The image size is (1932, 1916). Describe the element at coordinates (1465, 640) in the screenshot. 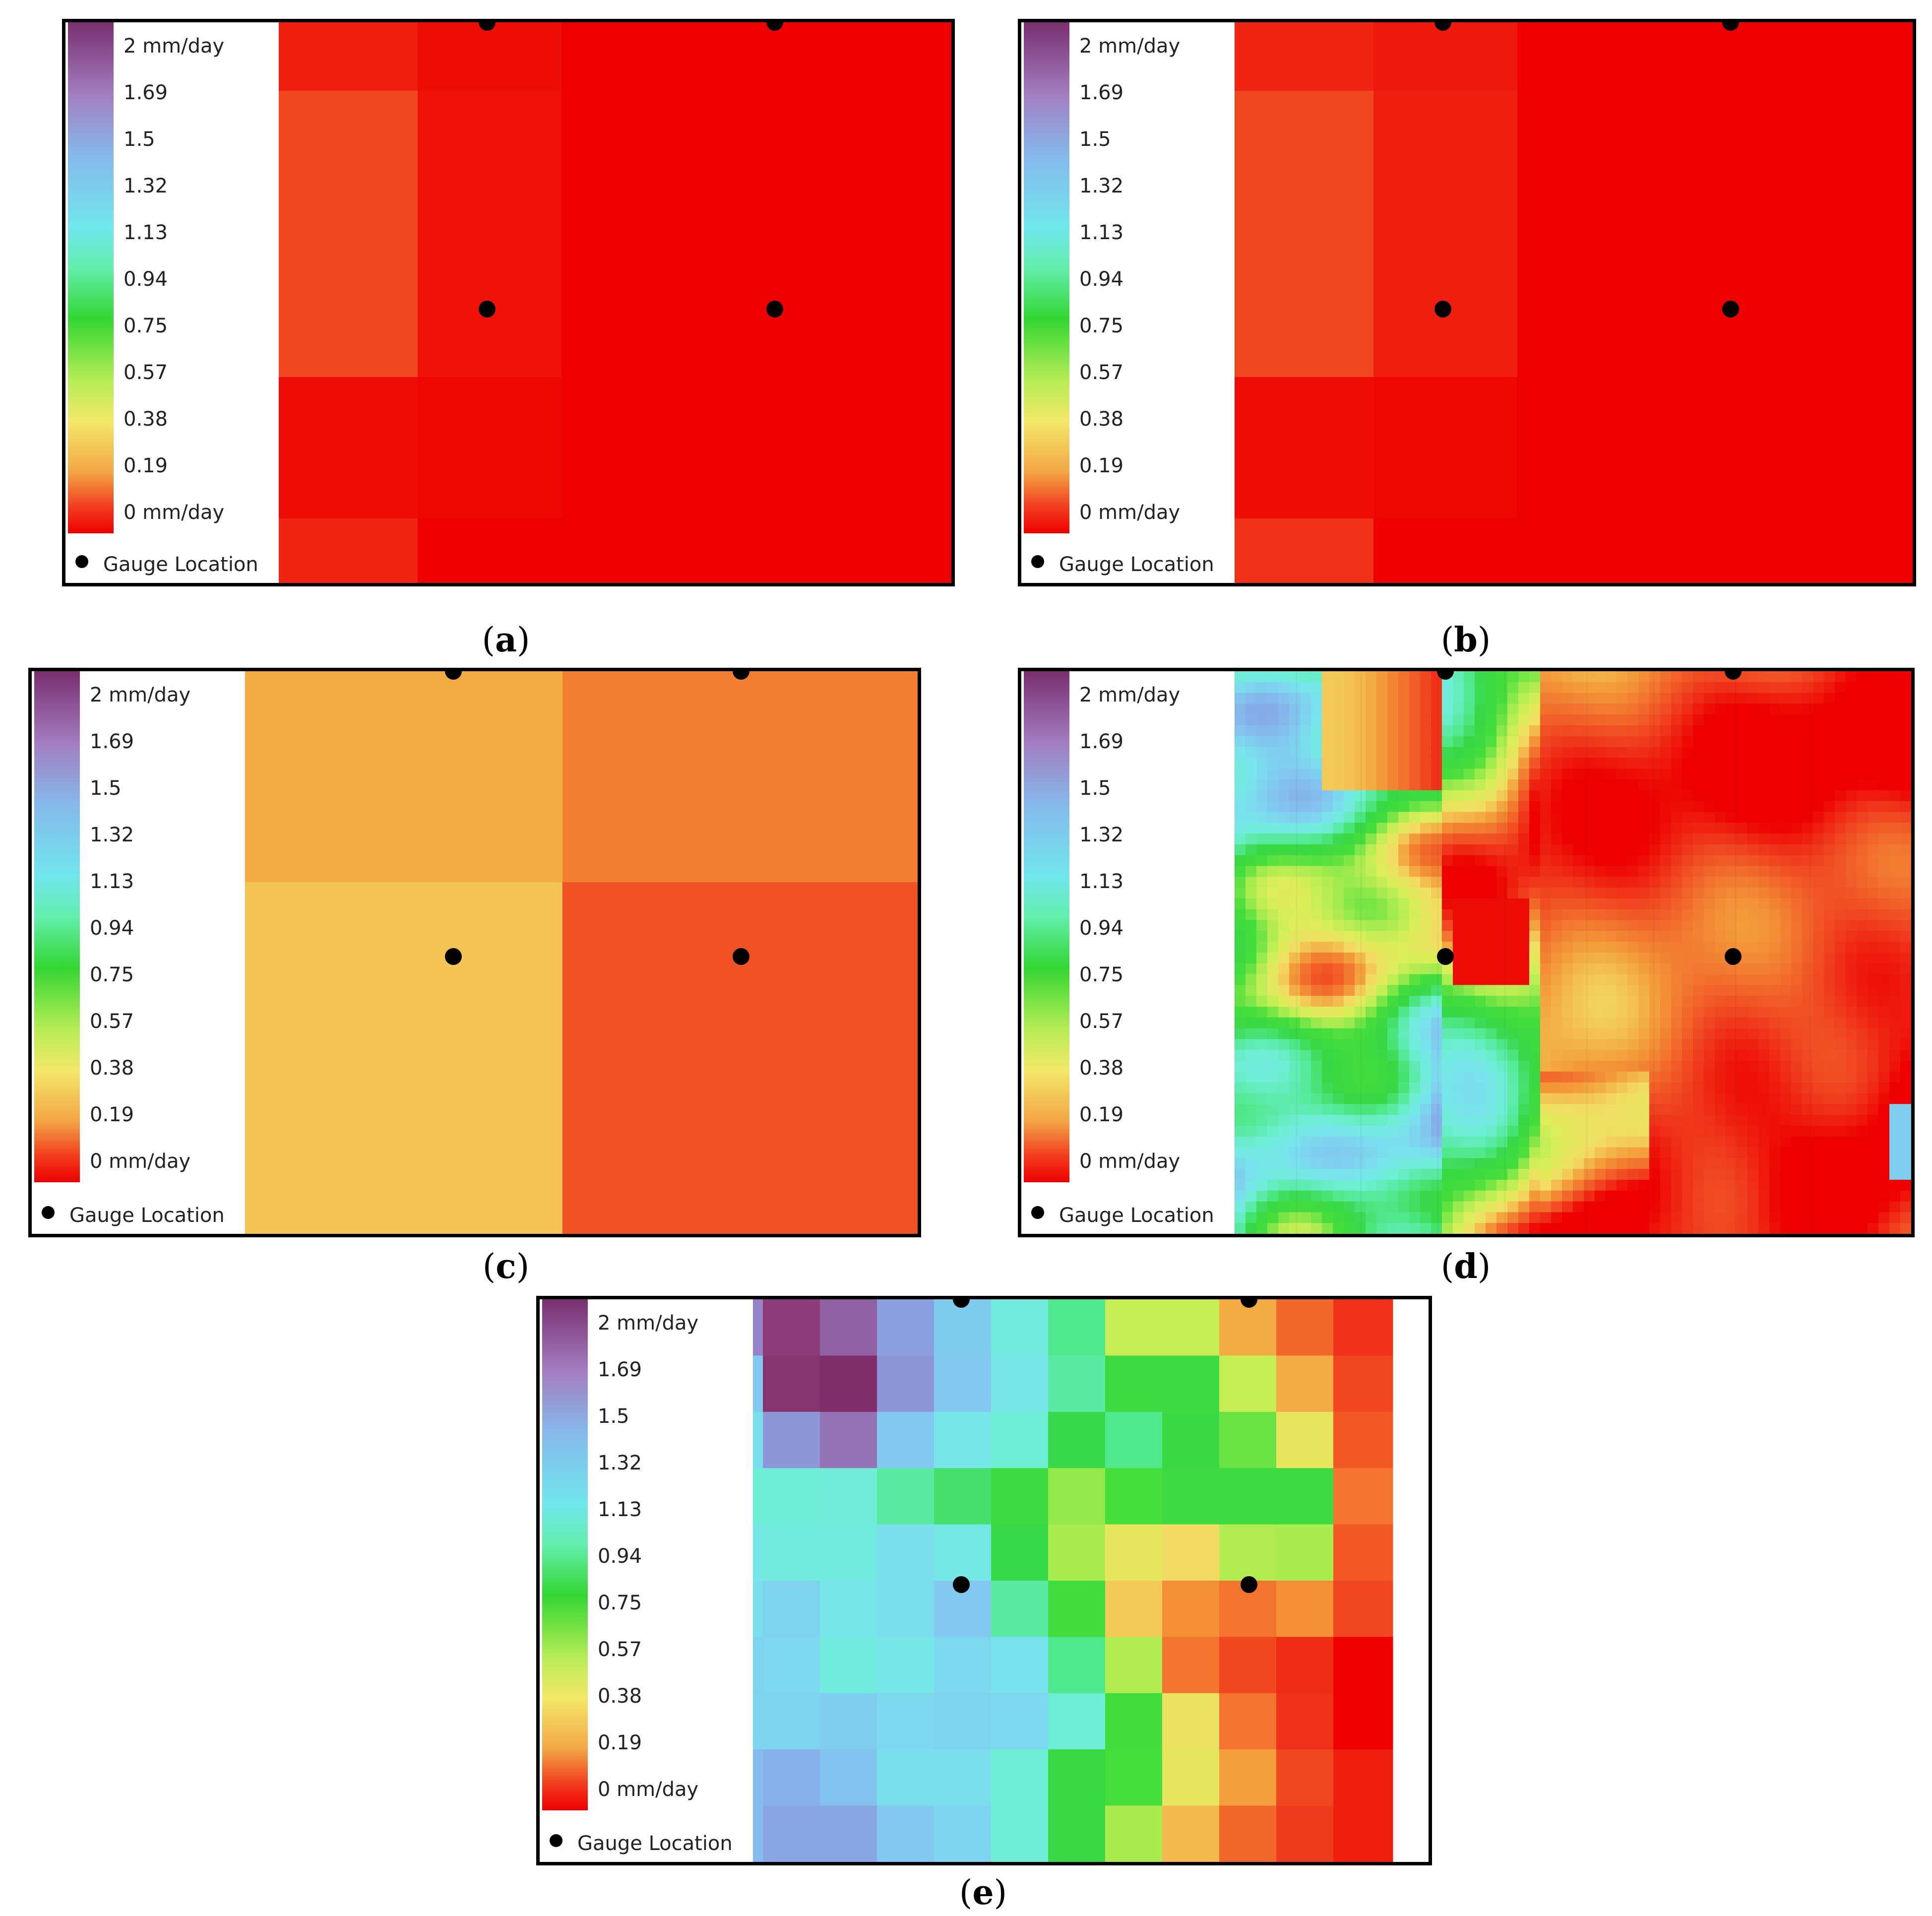

I see `caption-b: (b)` at that location.